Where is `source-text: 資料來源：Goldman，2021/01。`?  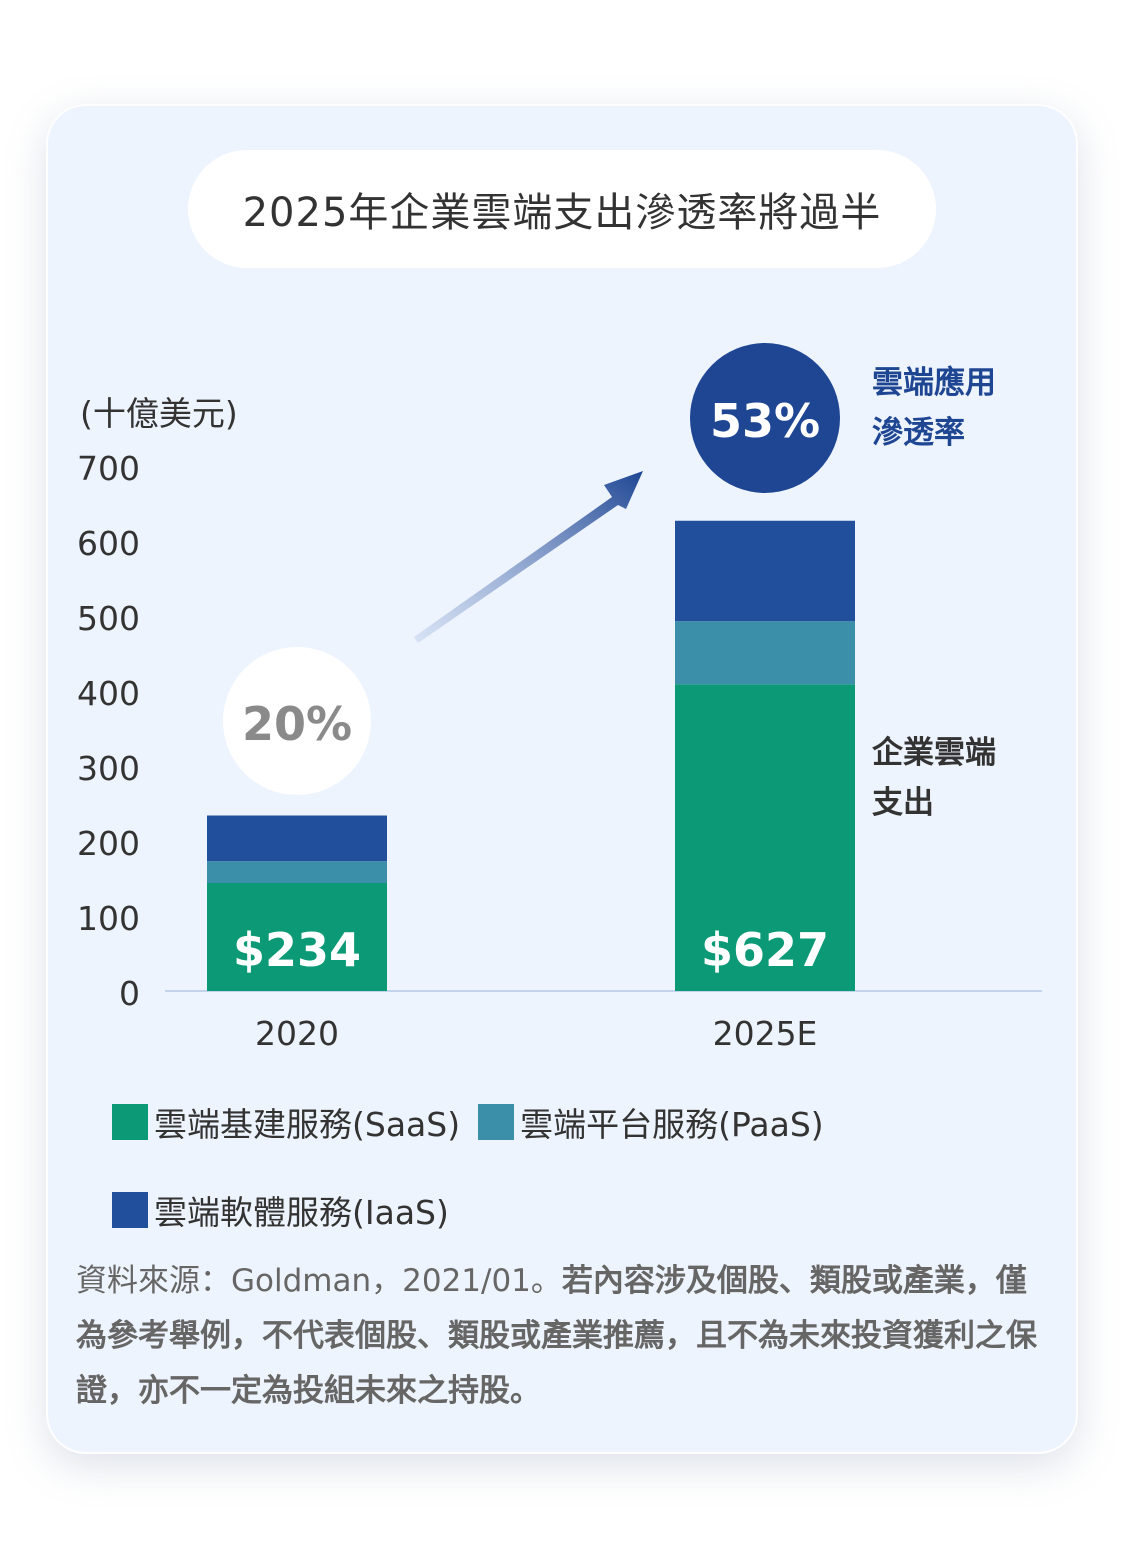
source-text: 資料來源：Goldman，2021/01。 is located at coordinates (319, 1281).